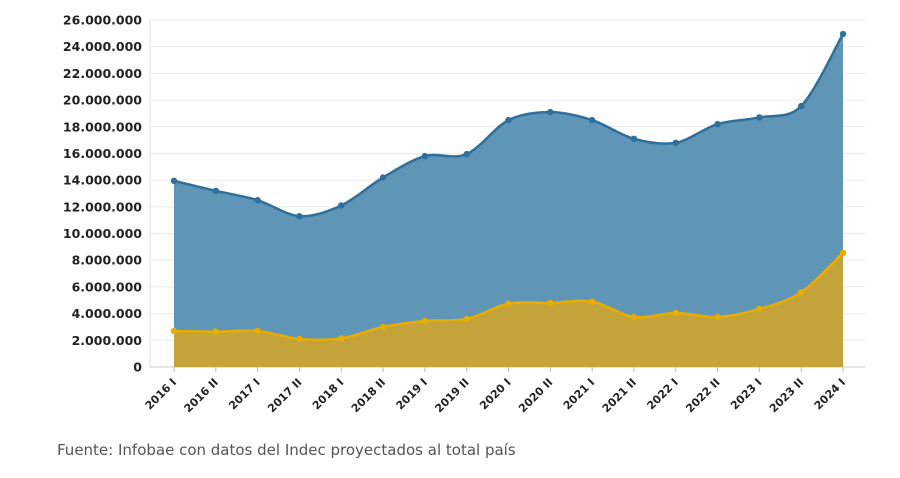 This screenshot has width=900, height=478. I want to click on x-tick-label: 2017 I, so click(244, 394).